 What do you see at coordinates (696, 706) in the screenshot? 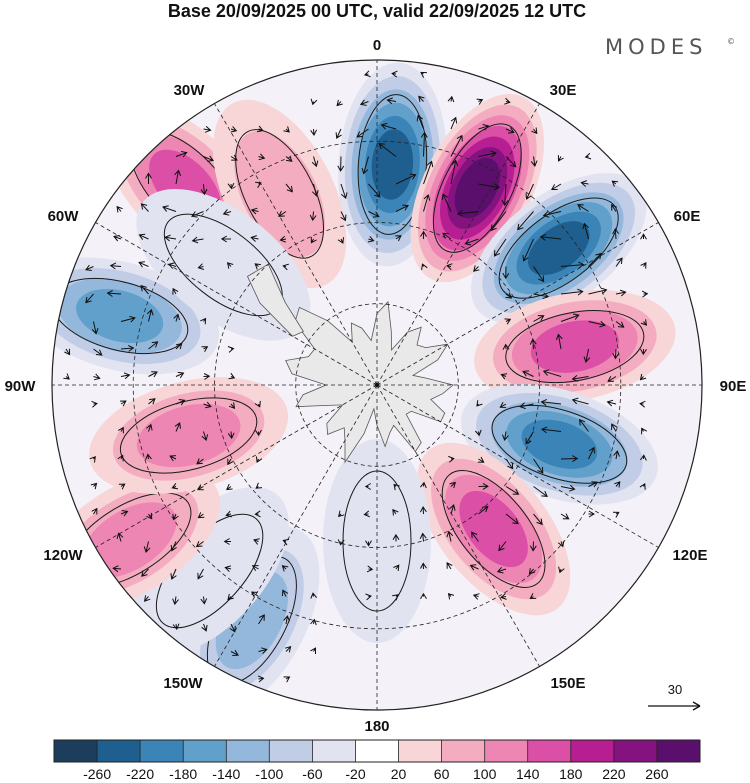
I see `reference-vector-arrowhead` at bounding box center [696, 706].